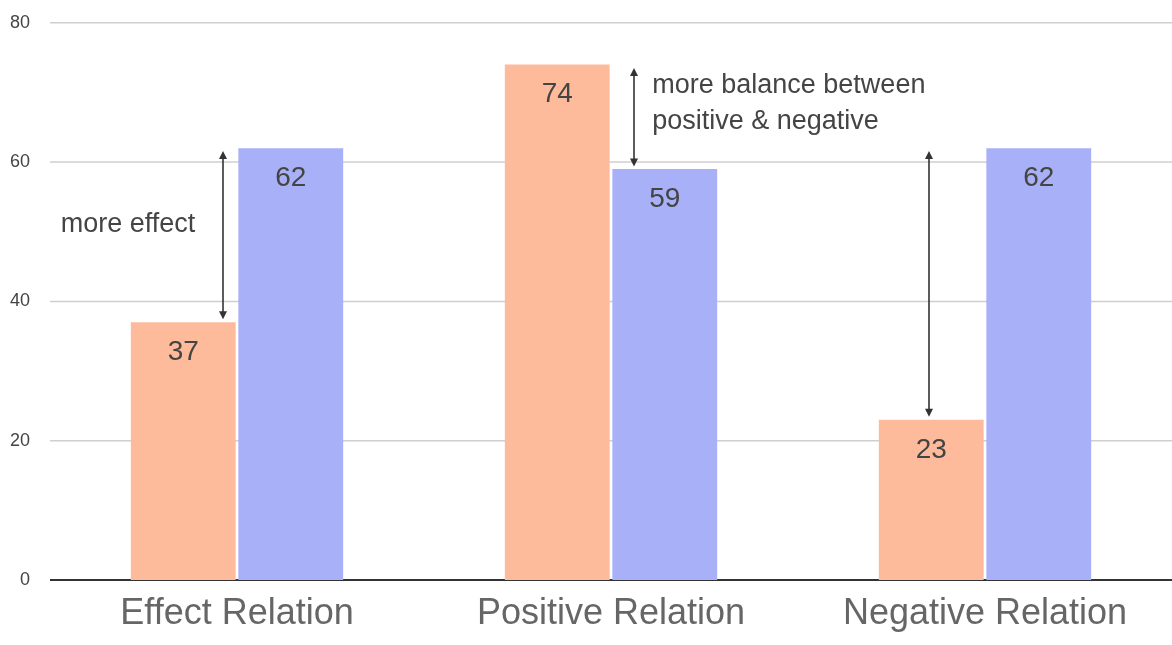 This screenshot has width=1172, height=645. What do you see at coordinates (19, 21) in the screenshot?
I see `y-tick-label: 80` at bounding box center [19, 21].